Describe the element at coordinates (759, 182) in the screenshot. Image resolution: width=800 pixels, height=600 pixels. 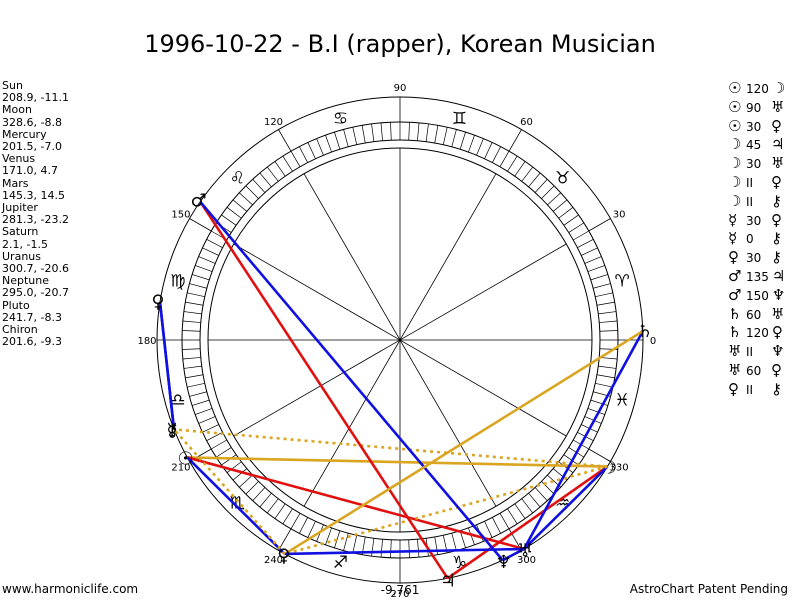
I see `aspect-row: ☽ II ♀` at that location.